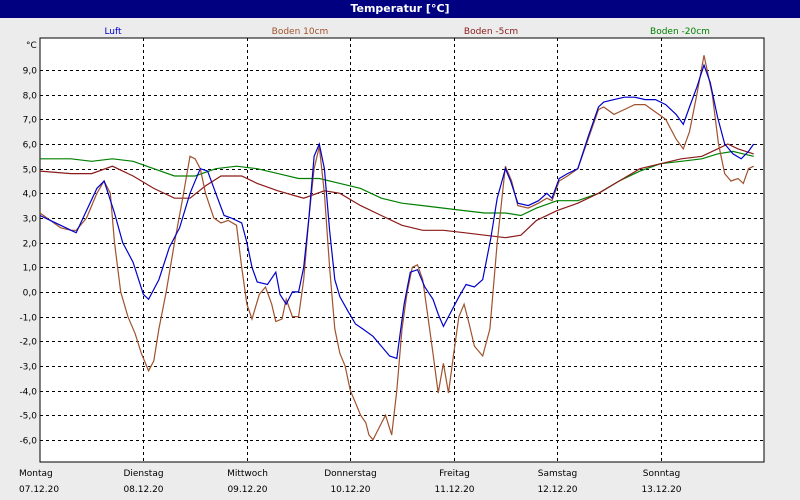 This screenshot has width=800, height=500. What do you see at coordinates (400, 9) in the screenshot?
I see `chart-title: Temperatur [°C]` at bounding box center [400, 9].